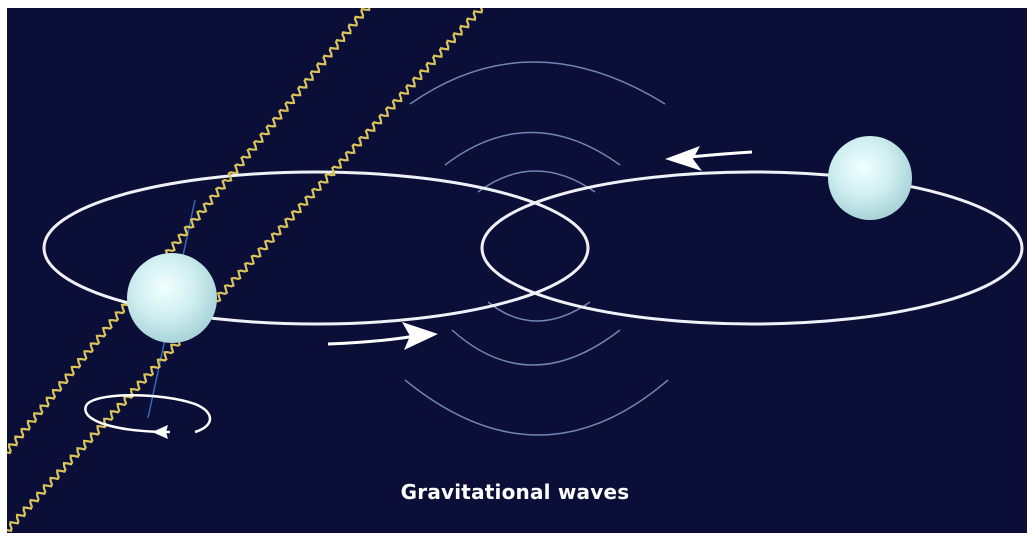  Describe the element at coordinates (172, 298) in the screenshot. I see `left-star` at that location.